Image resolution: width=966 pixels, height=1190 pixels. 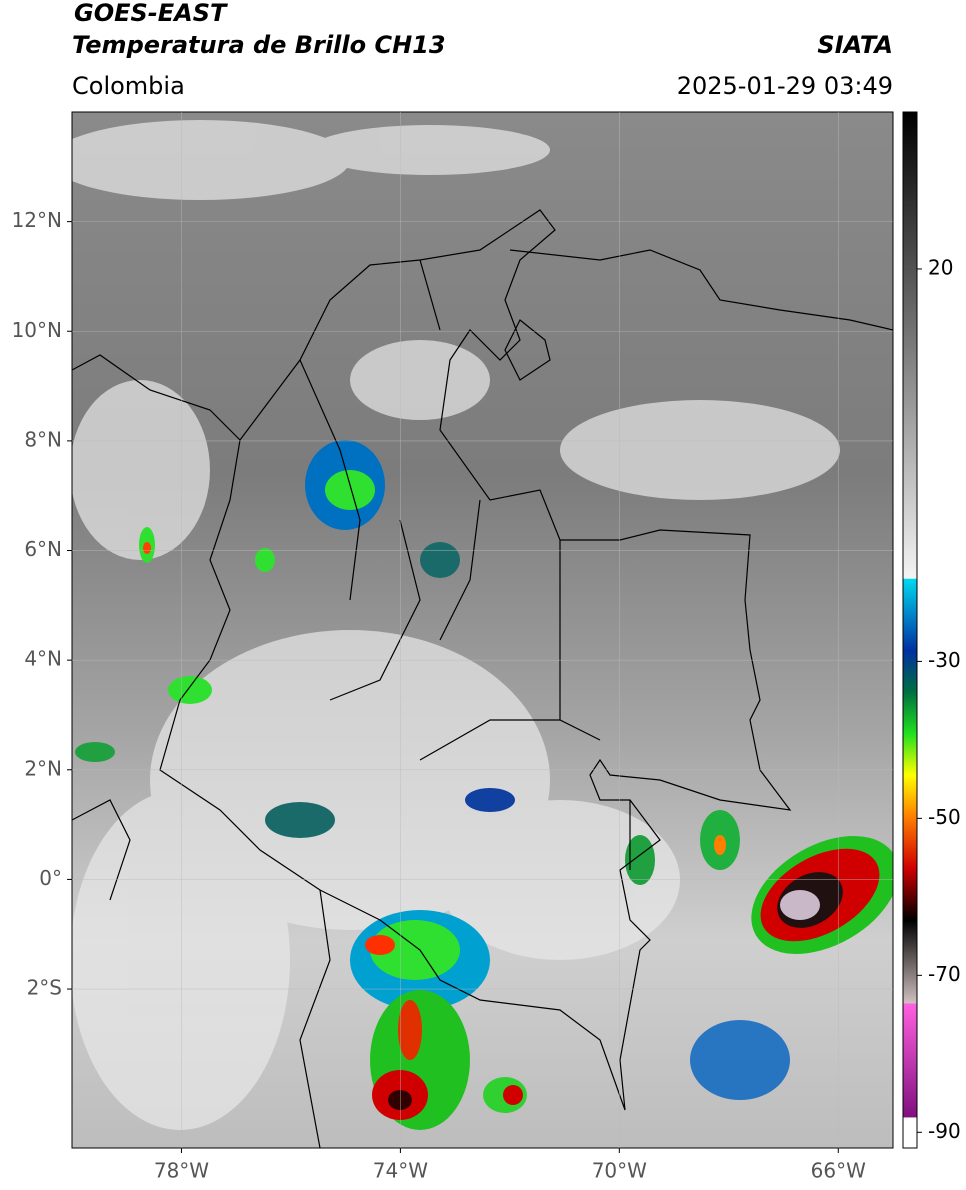 What do you see at coordinates (128, 86) in the screenshot?
I see `region: Colombia` at bounding box center [128, 86].